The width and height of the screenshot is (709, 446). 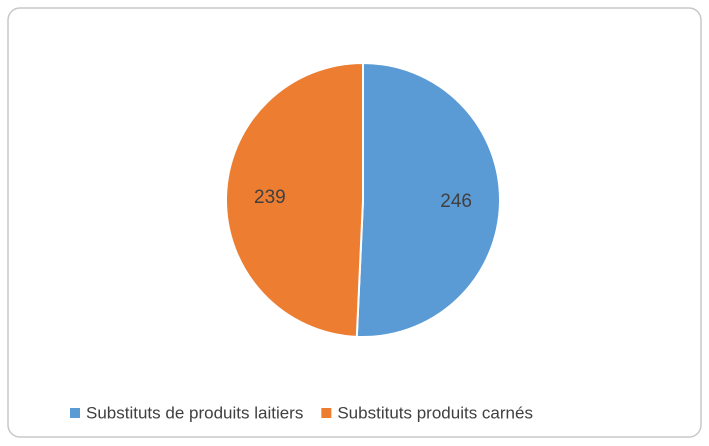 I want to click on data-label: 246, so click(x=456, y=201).